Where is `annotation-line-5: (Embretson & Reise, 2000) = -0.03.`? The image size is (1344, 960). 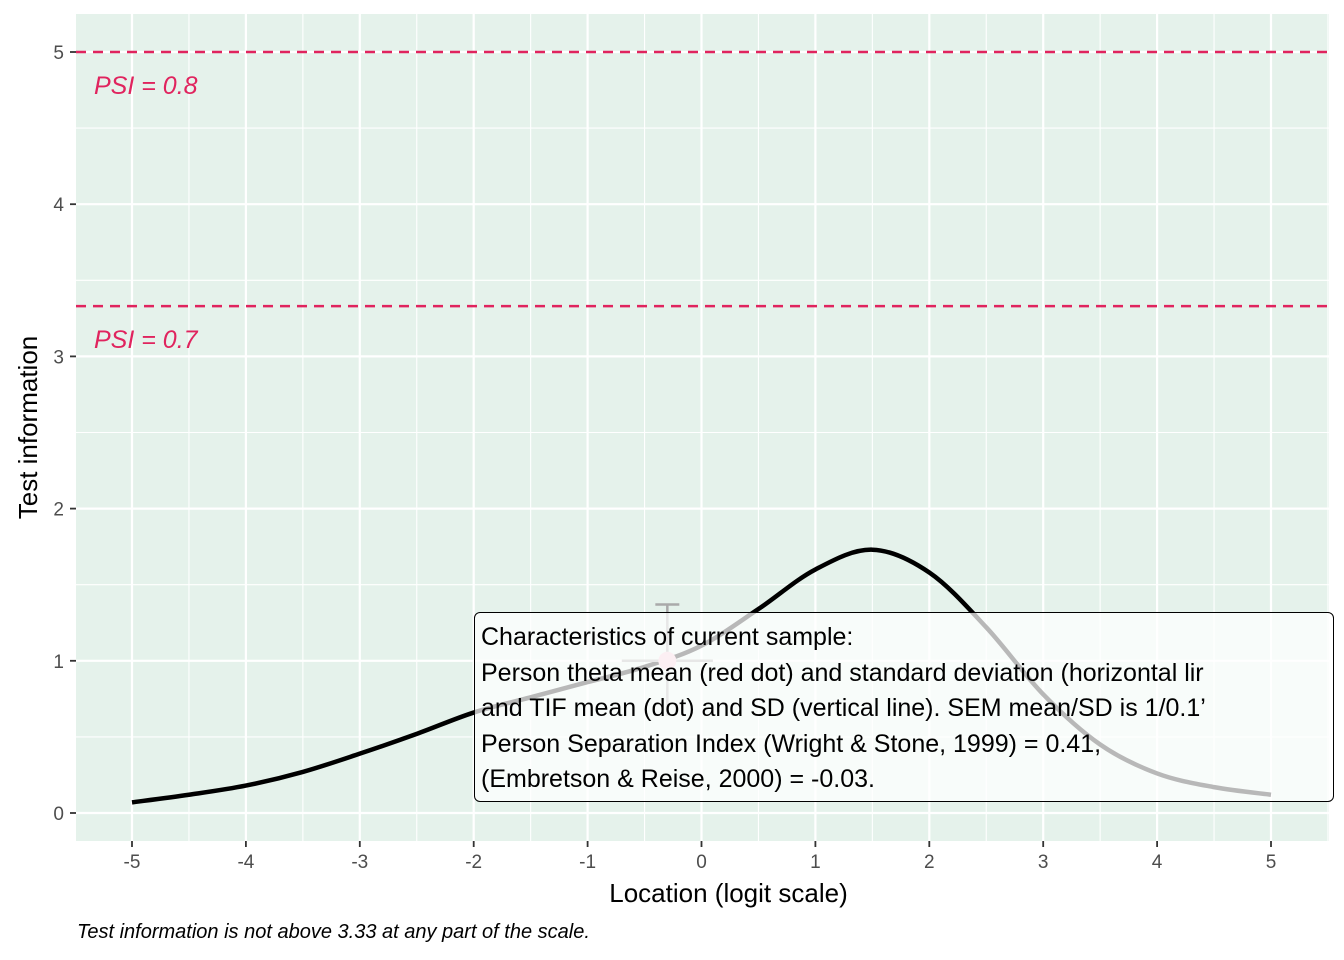
annotation-line-5: (Embretson & Reise, 2000) = -0.03. is located at coordinates (678, 779).